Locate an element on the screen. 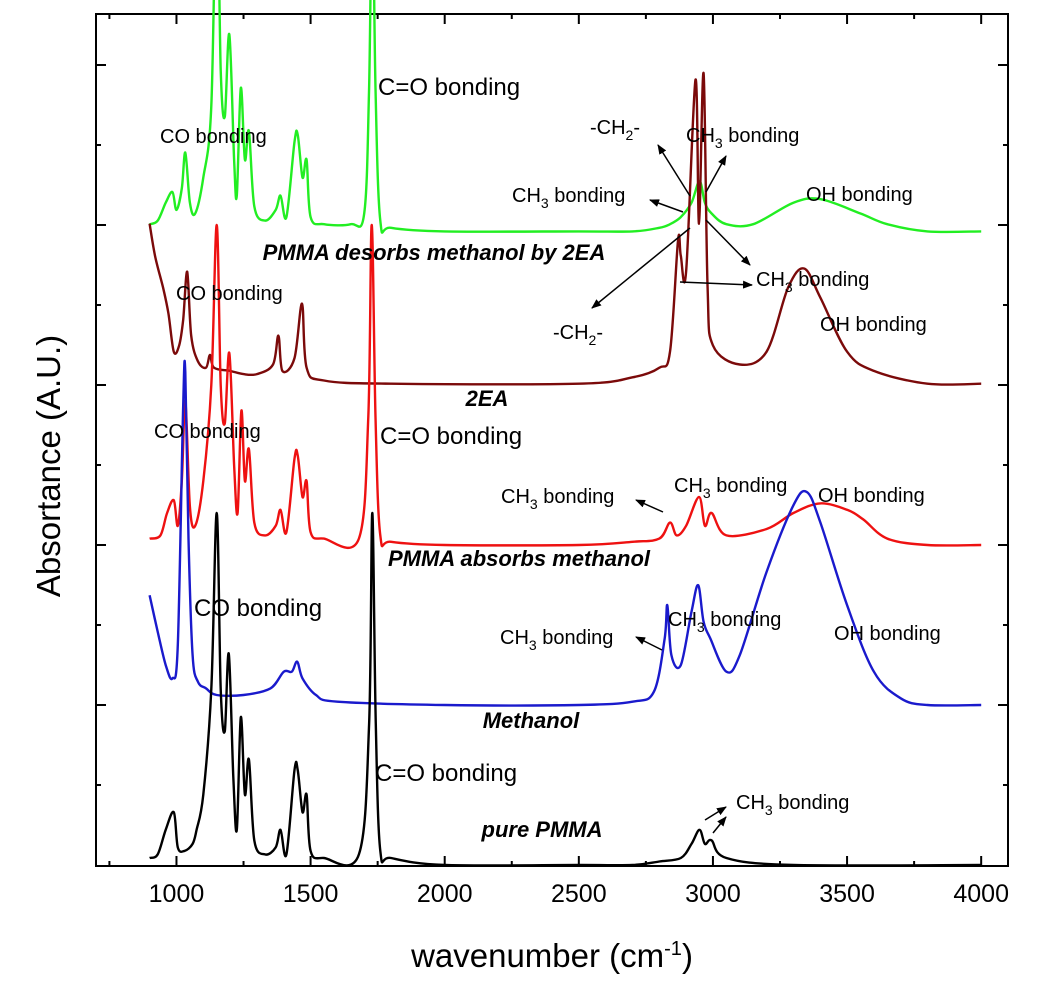  red-c-o-annotation: C=O bonding is located at coordinates (451, 436).